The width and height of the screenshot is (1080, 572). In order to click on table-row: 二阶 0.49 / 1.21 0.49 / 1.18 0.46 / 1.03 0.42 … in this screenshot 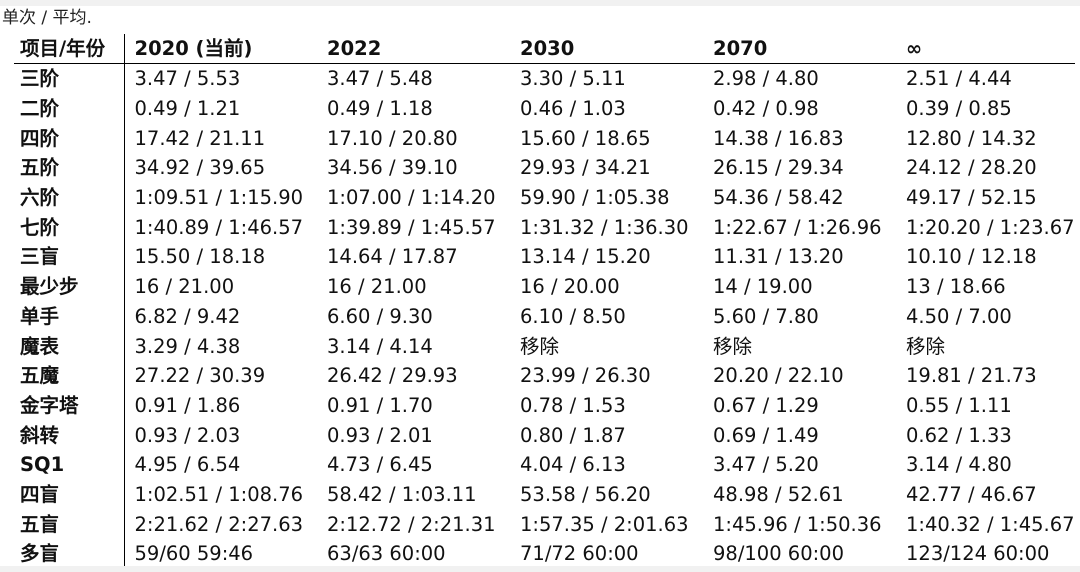, I will do `click(544, 108)`.